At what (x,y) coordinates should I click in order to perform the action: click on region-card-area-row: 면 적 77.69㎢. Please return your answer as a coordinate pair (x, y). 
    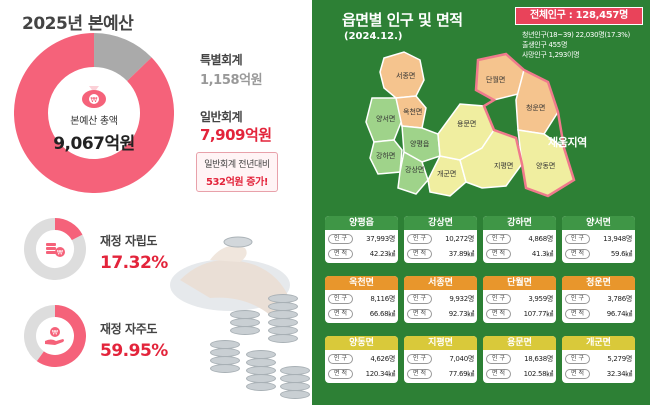
    Looking at the image, I should click on (440, 374).